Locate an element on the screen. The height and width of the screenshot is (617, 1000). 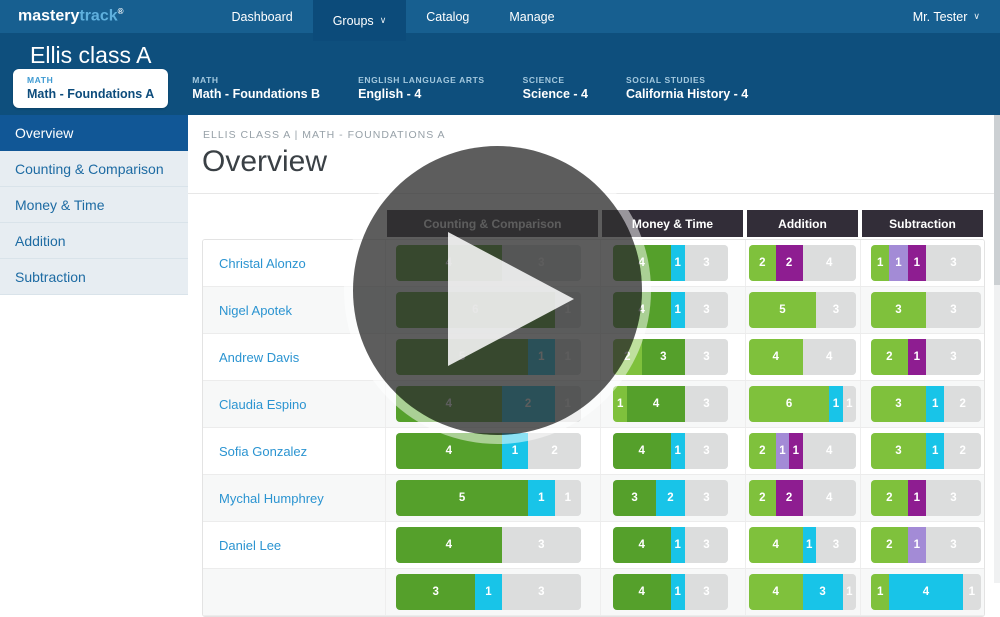
tab-math-foundations-b: MATH Math - Foundations B is located at coordinates (256, 88).